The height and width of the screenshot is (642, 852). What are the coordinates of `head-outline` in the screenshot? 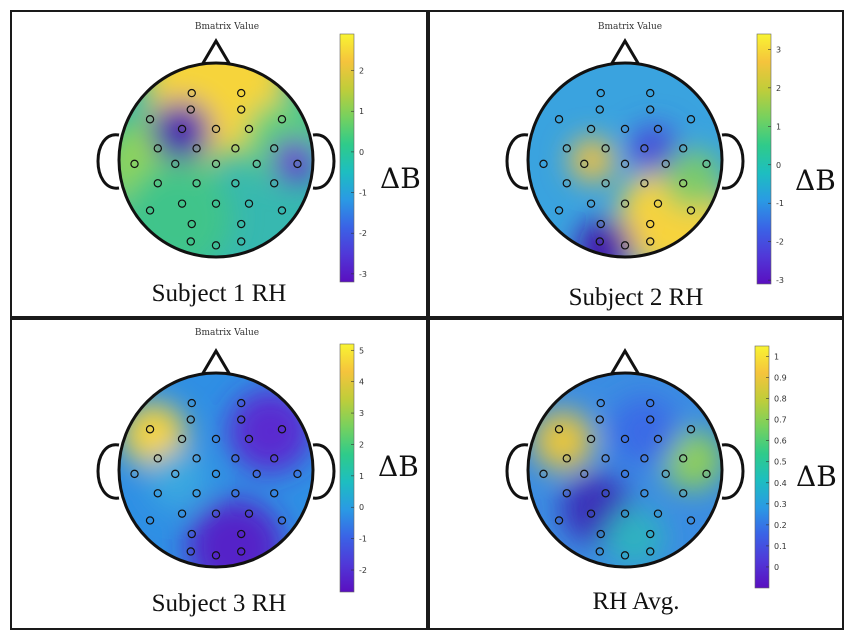 It's located at (216, 470).